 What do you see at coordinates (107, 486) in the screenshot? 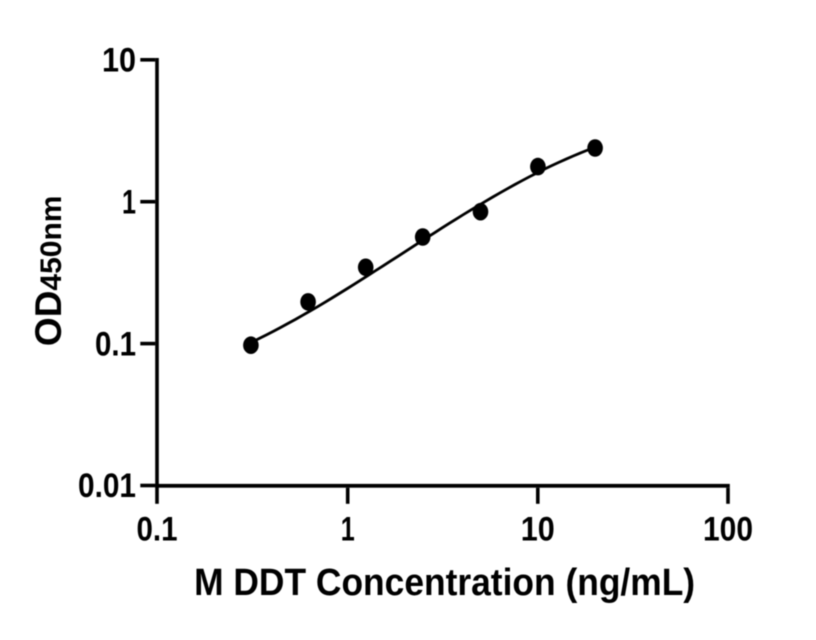
I see `svg-text: 0.01` at bounding box center [107, 486].